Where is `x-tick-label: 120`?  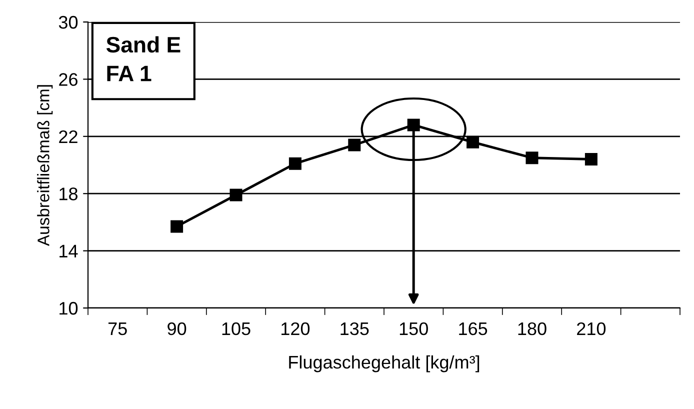 x-tick-label: 120 is located at coordinates (296, 329).